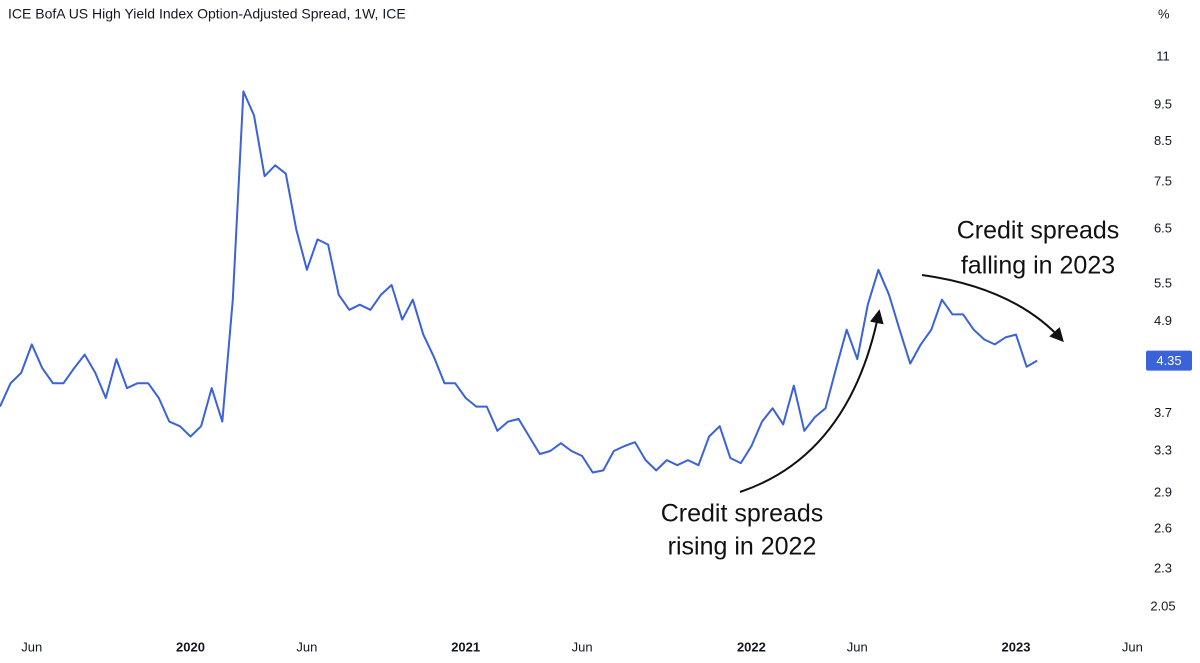  I want to click on annotation: Credit spreads rising in 2022, so click(742, 530).